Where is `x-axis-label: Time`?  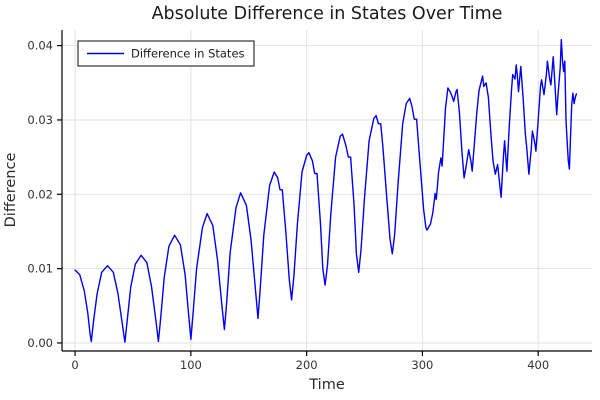 x-axis-label: Time is located at coordinates (326, 385).